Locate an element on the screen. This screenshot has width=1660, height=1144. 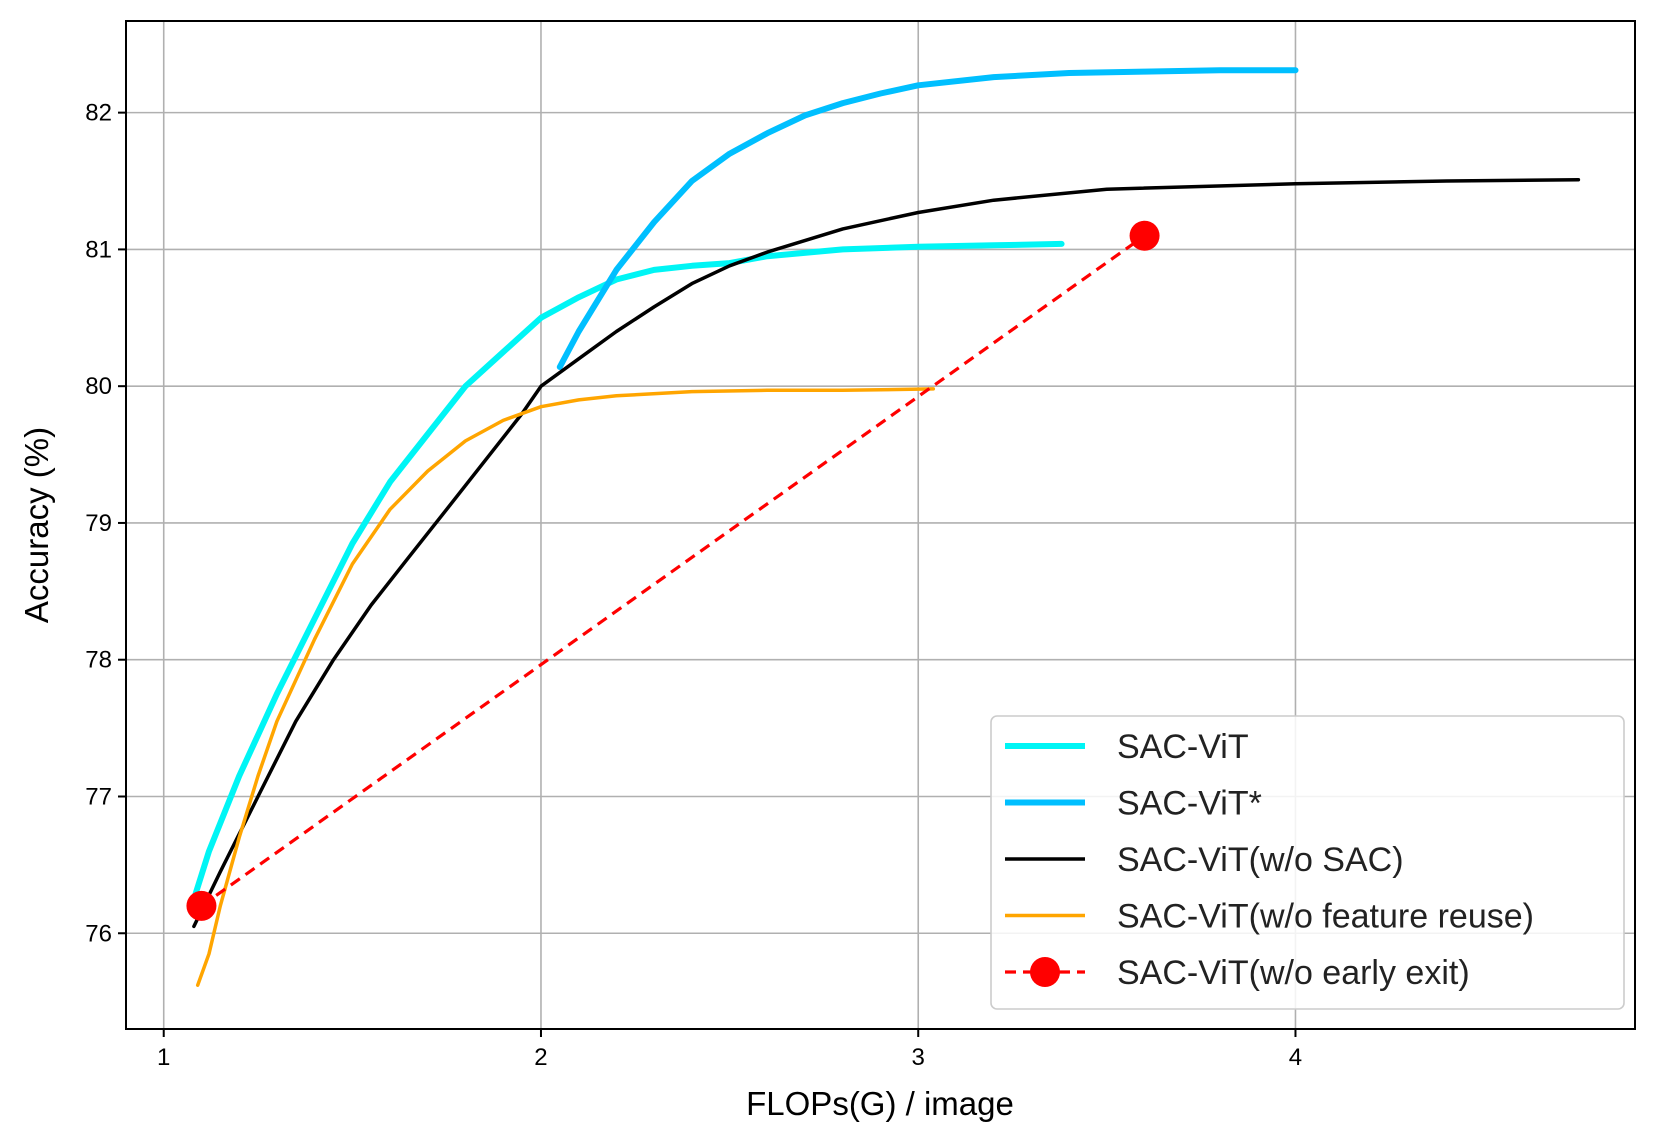
x-tick-label: 3 is located at coordinates (918, 1057).